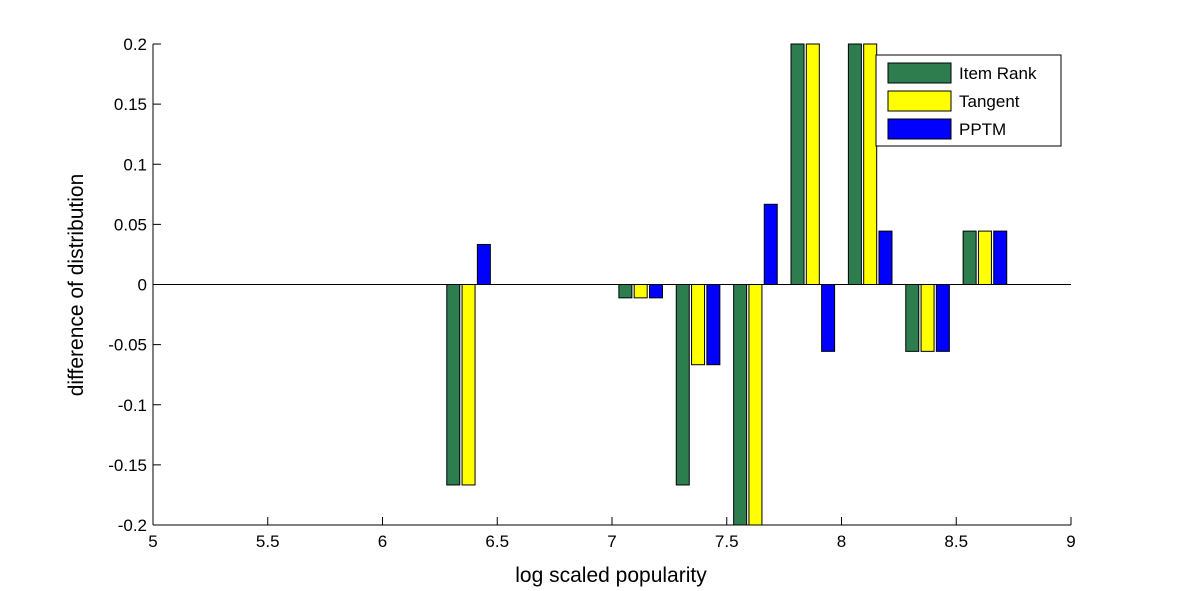 This screenshot has height=591, width=1183. Describe the element at coordinates (127, 465) in the screenshot. I see `y-tick-label: -0.15` at that location.